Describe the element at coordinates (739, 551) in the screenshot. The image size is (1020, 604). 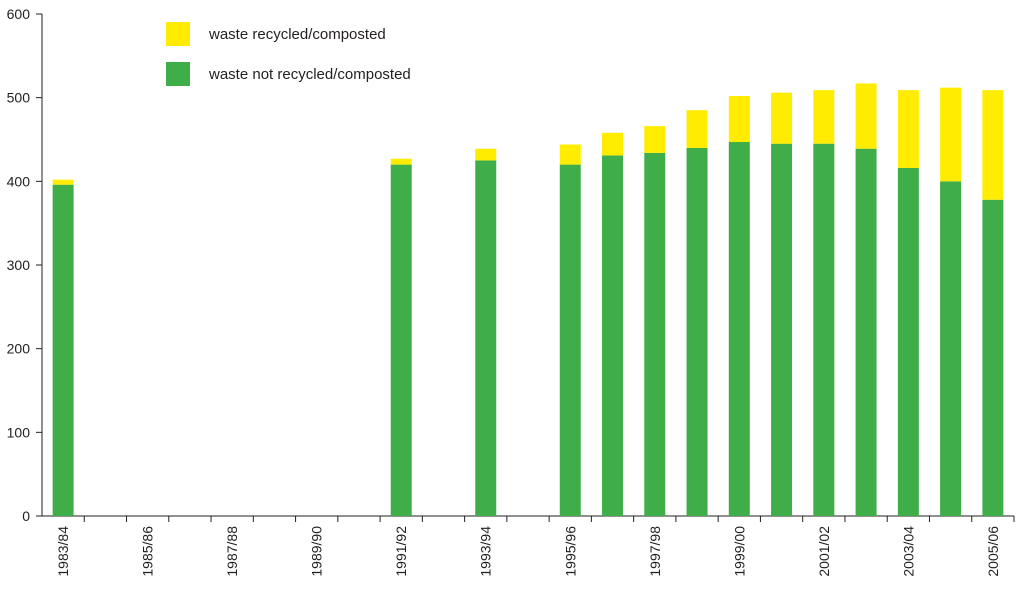
I see `x-tick-label: 1999/00` at that location.